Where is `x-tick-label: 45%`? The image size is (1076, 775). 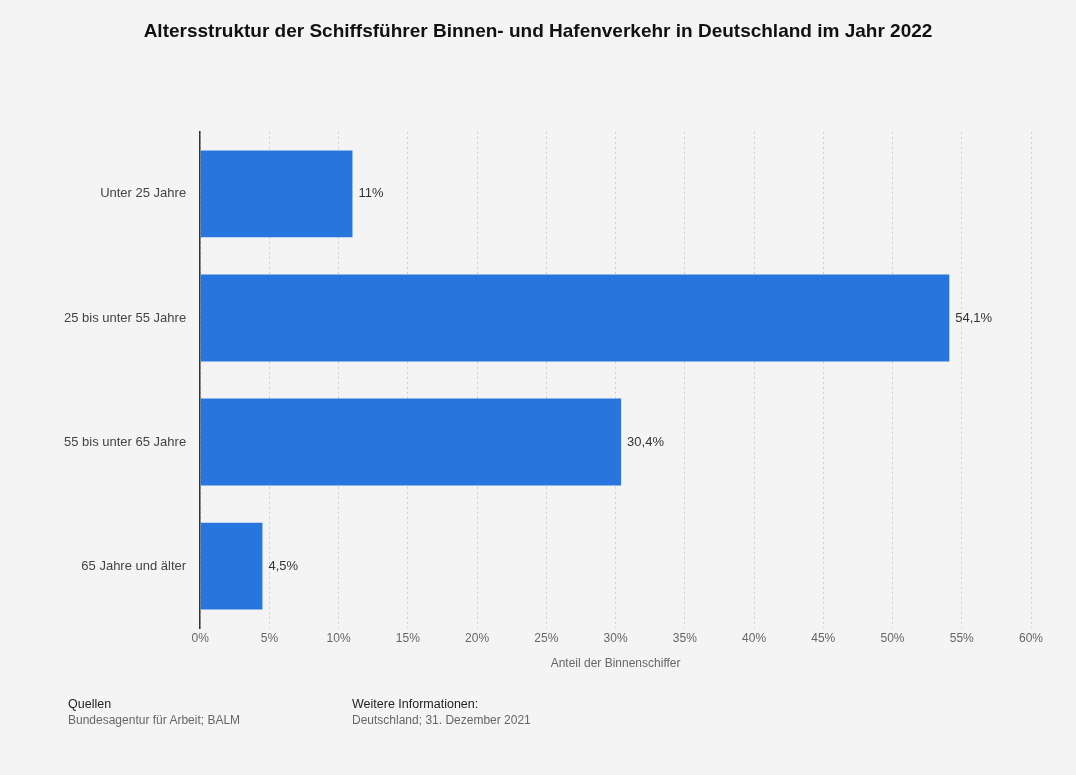 x-tick-label: 45% is located at coordinates (823, 637).